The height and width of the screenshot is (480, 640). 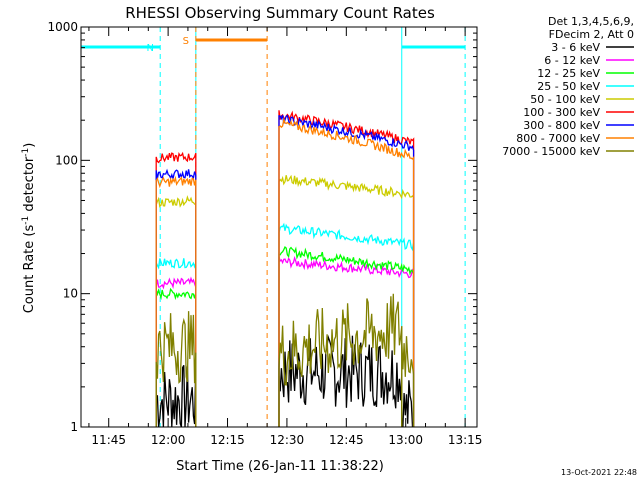 What do you see at coordinates (108, 440) in the screenshot?
I see `x-tick-label: 11:45` at bounding box center [108, 440].